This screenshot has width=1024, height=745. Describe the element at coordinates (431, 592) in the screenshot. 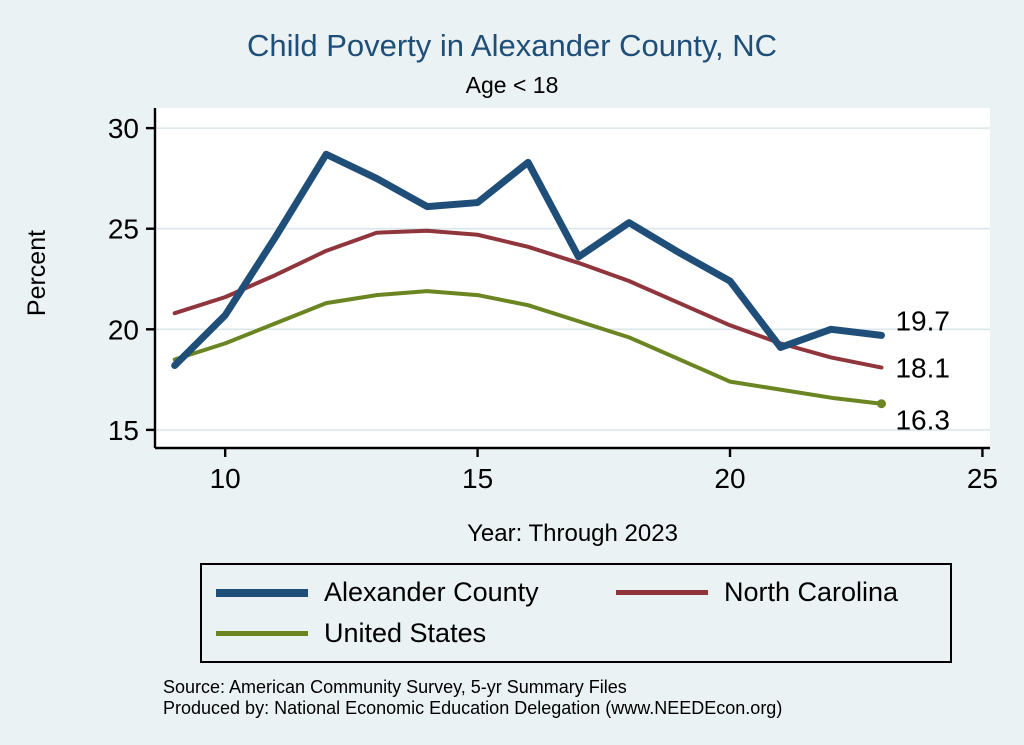

I see `legend-label-alexander-county: Alexander County` at that location.